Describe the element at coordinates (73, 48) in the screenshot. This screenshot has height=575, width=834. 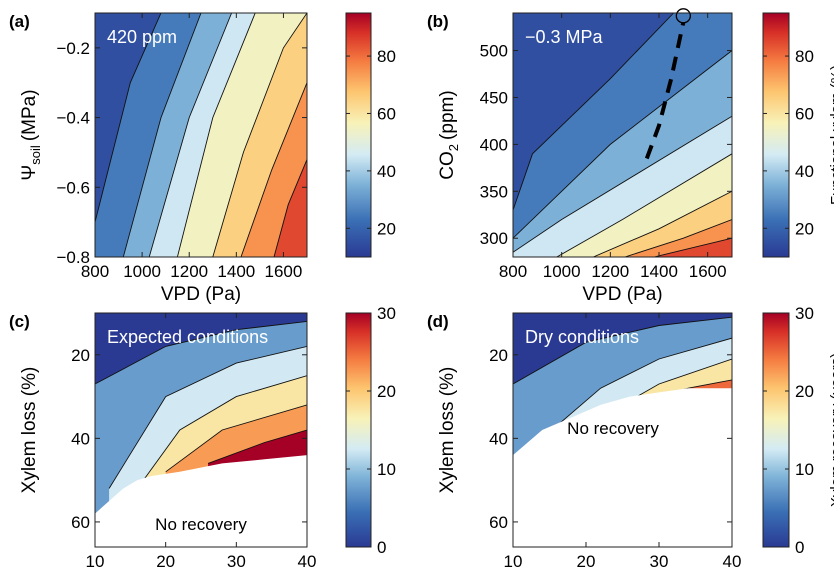
I see `y-tick-label: −0.2` at that location.